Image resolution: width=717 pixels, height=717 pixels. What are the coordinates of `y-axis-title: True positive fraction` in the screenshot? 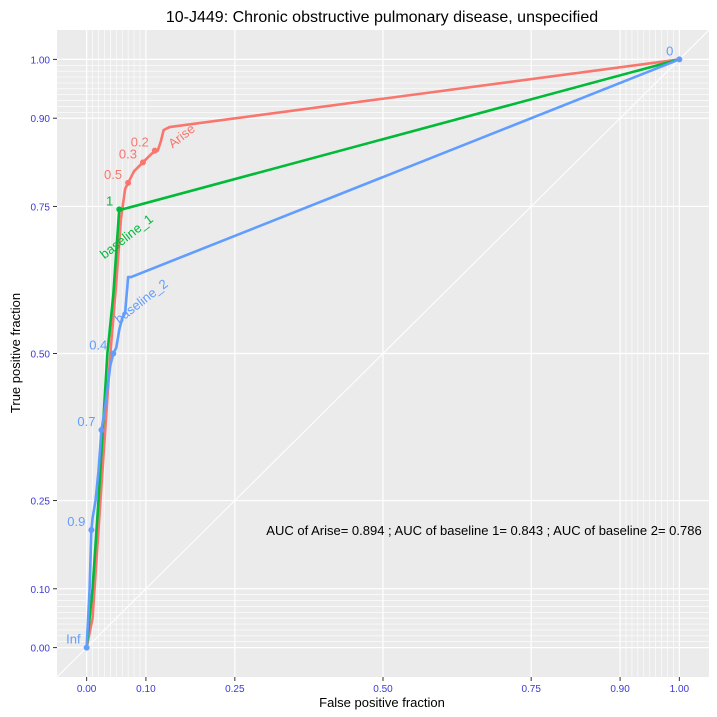 It's located at (15, 353).